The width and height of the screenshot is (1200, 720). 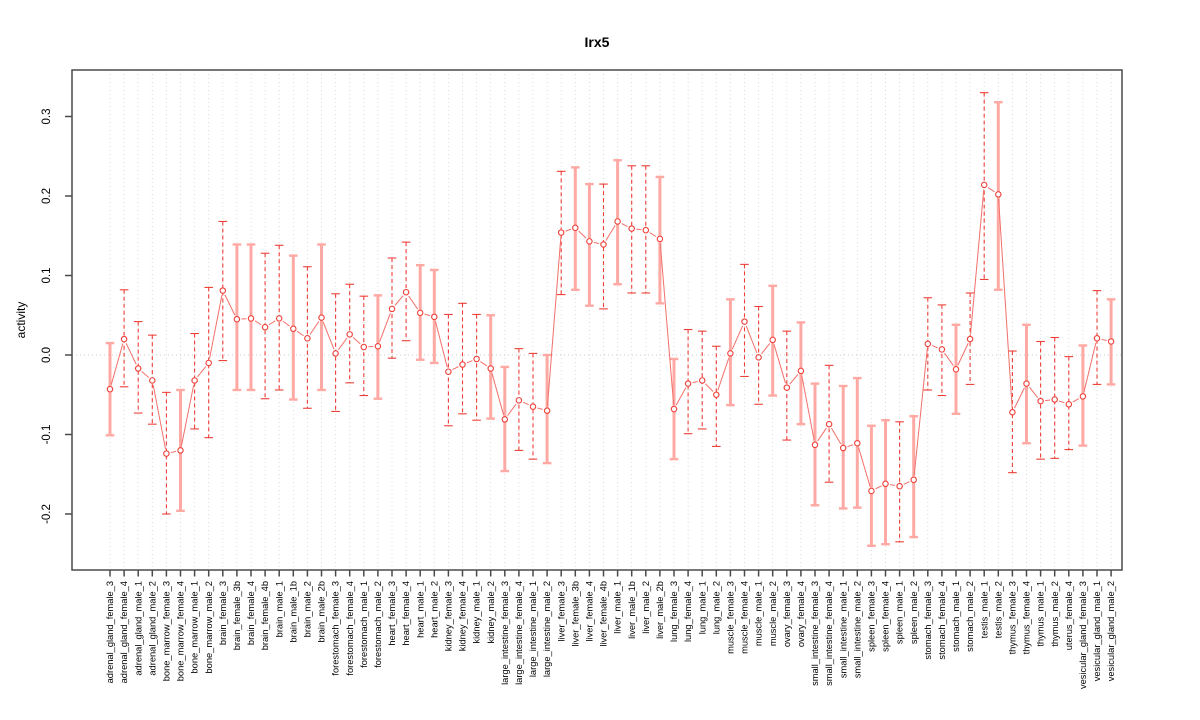 I want to click on x-axis-label: muscle_male_2, so click(x=773, y=613).